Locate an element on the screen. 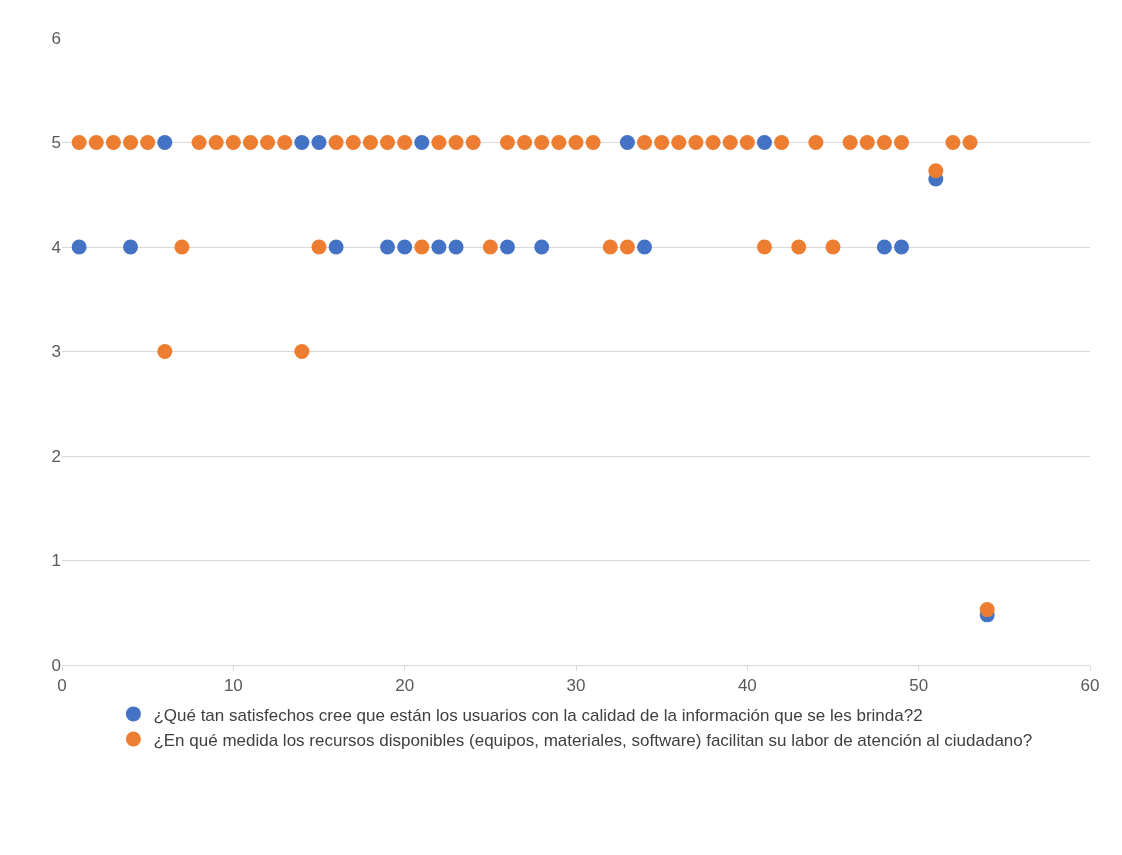 The width and height of the screenshot is (1122, 855). legend-label: ¿En qué medida los recursos disponibles (equipos, materiales, software) facilitan su labor de atención al ciudadano? is located at coordinates (593, 740).